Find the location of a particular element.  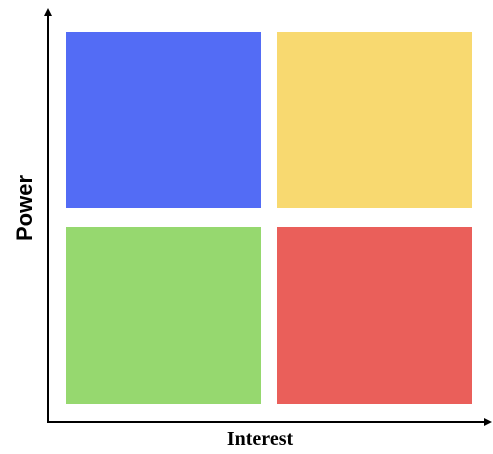

x-axis-label: Interest is located at coordinates (260, 439).